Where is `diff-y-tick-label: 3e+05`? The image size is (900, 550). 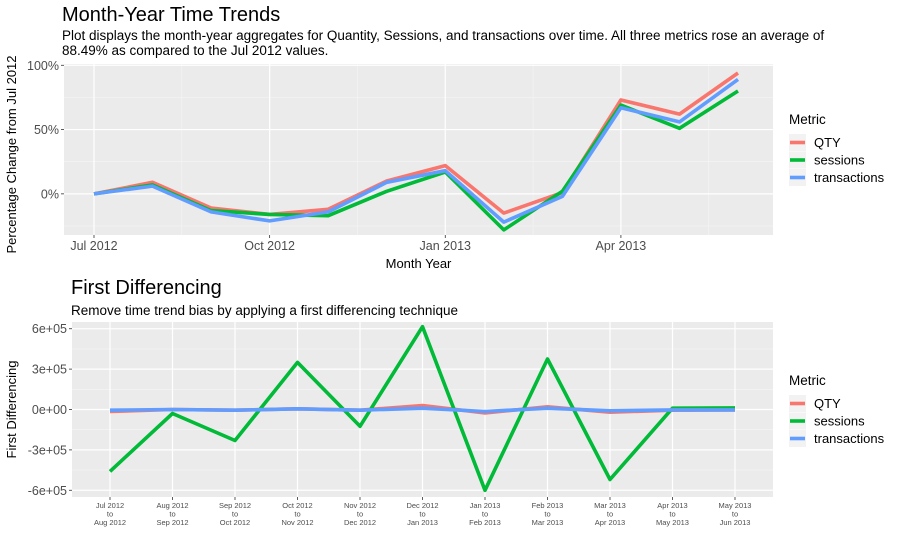 diff-y-tick-label: 3e+05 is located at coordinates (49, 370).